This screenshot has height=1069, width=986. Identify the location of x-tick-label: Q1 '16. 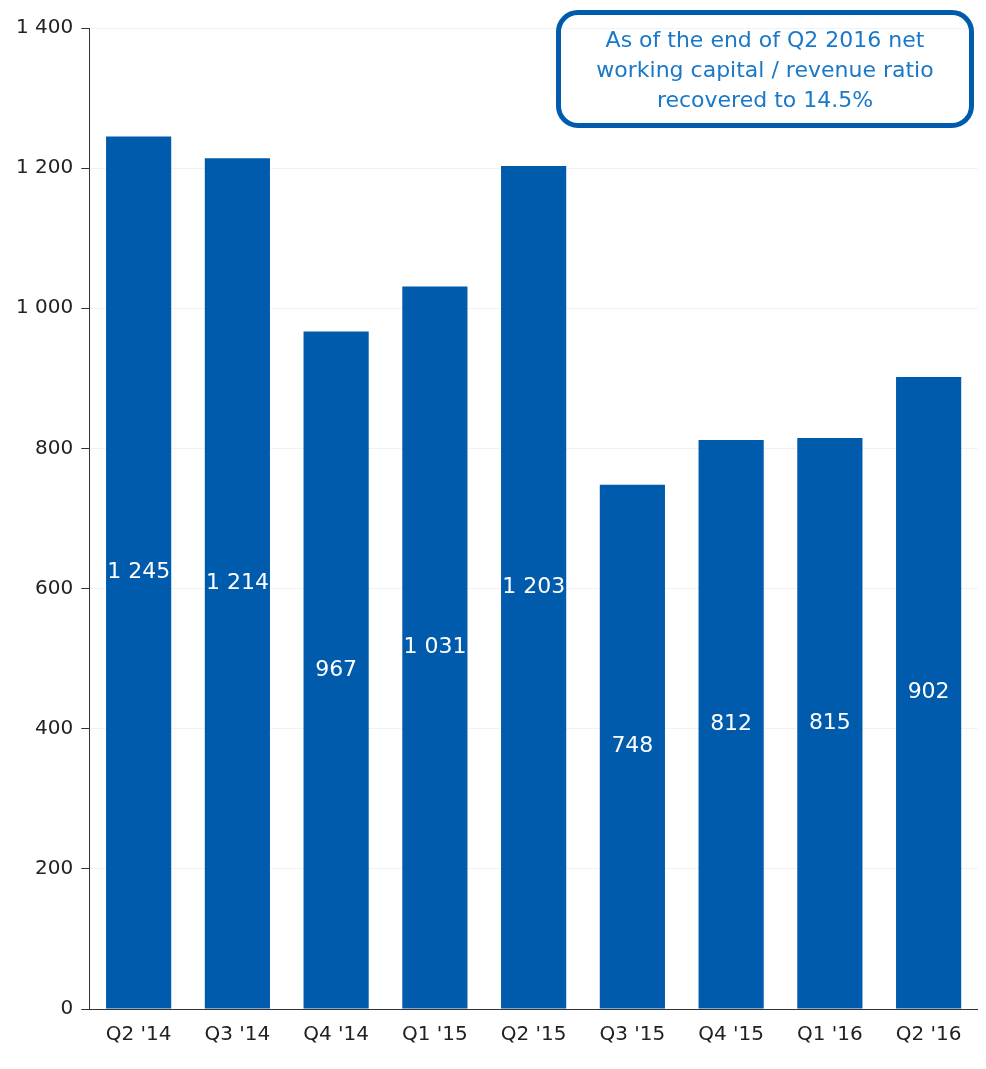
(829, 1033).